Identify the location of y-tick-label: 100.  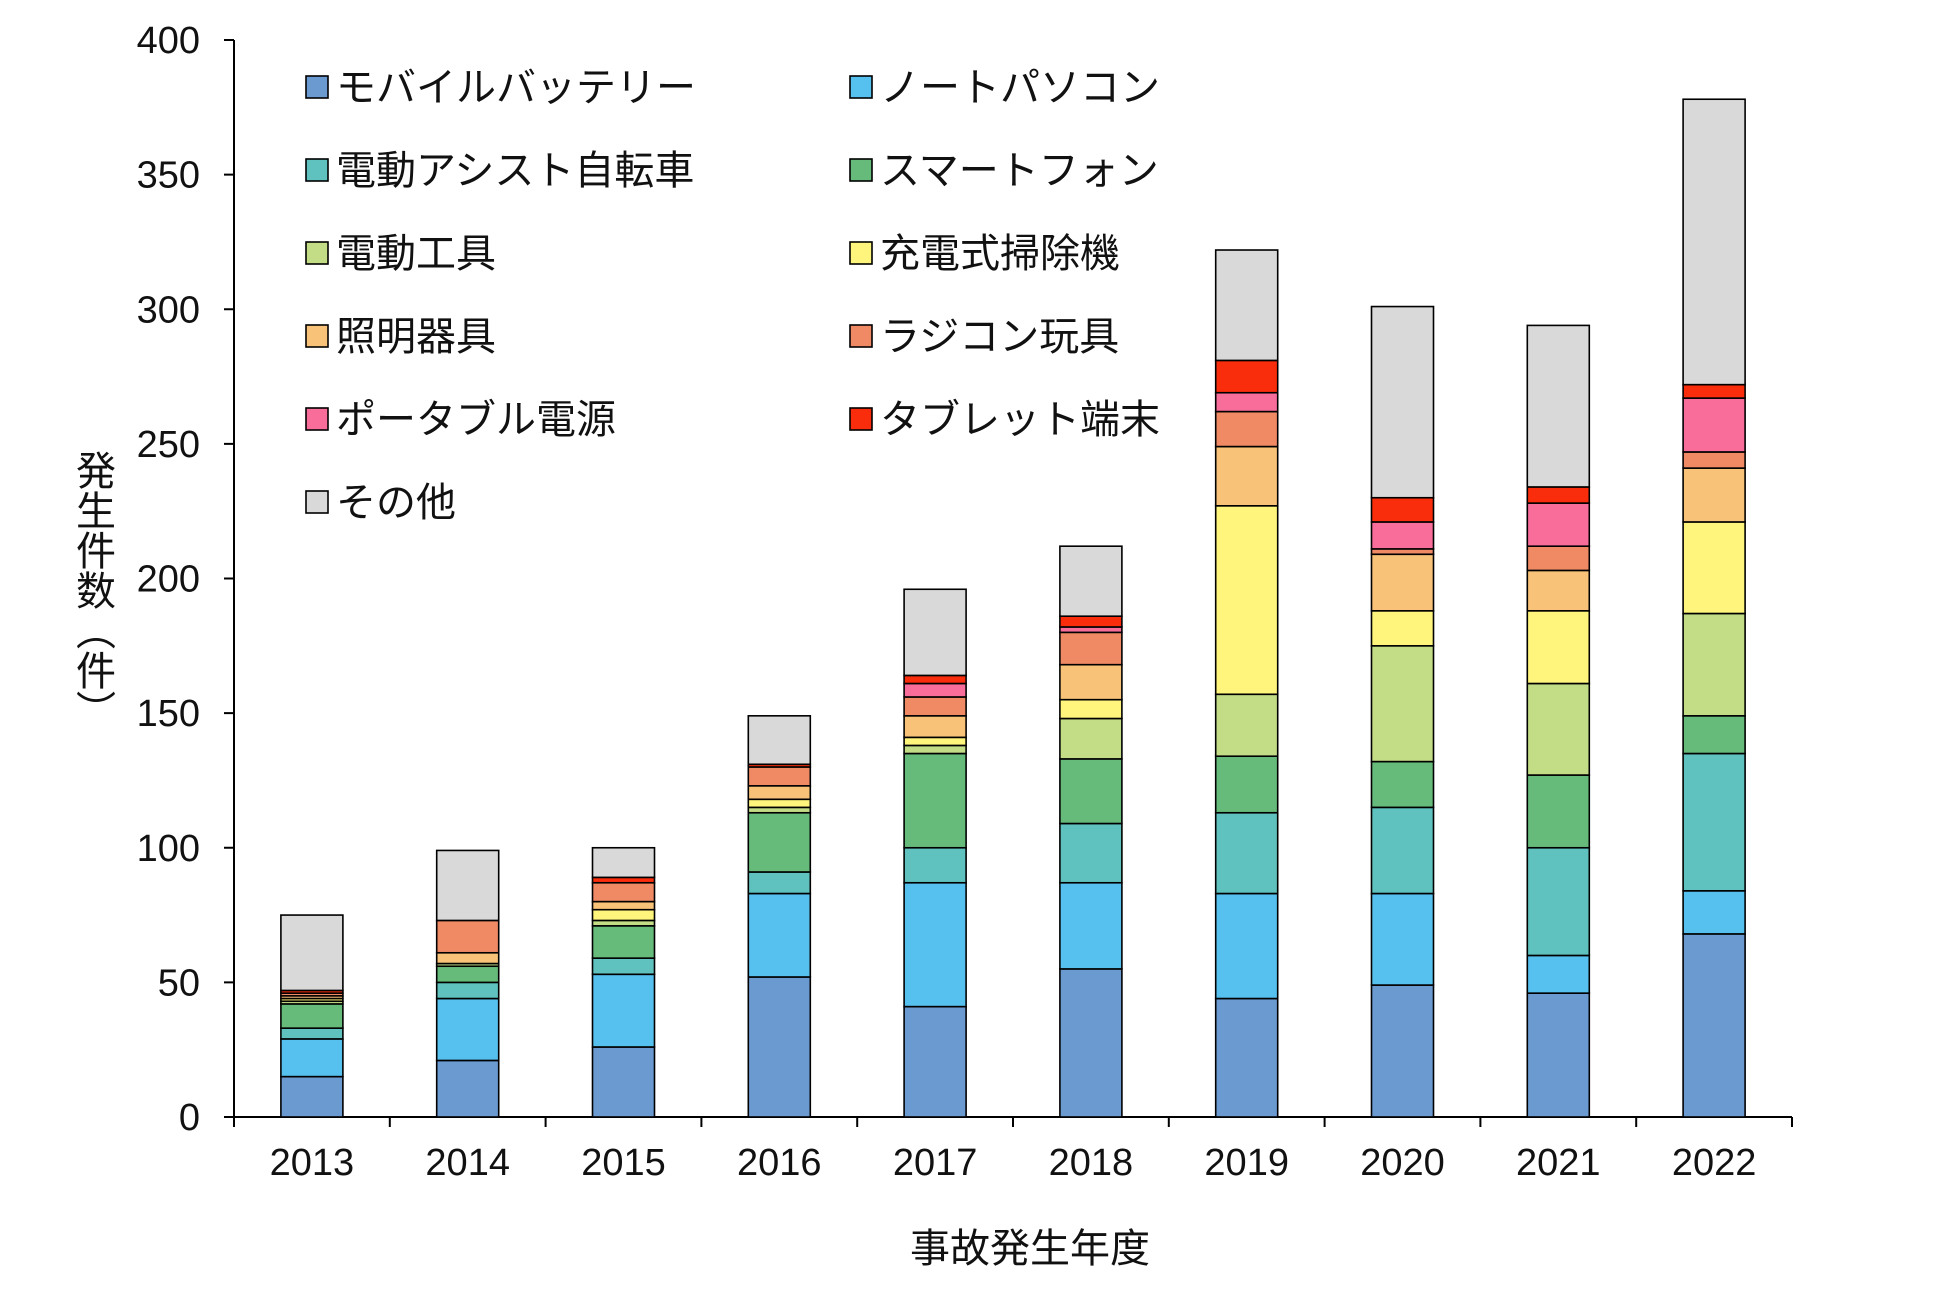
(168, 849).